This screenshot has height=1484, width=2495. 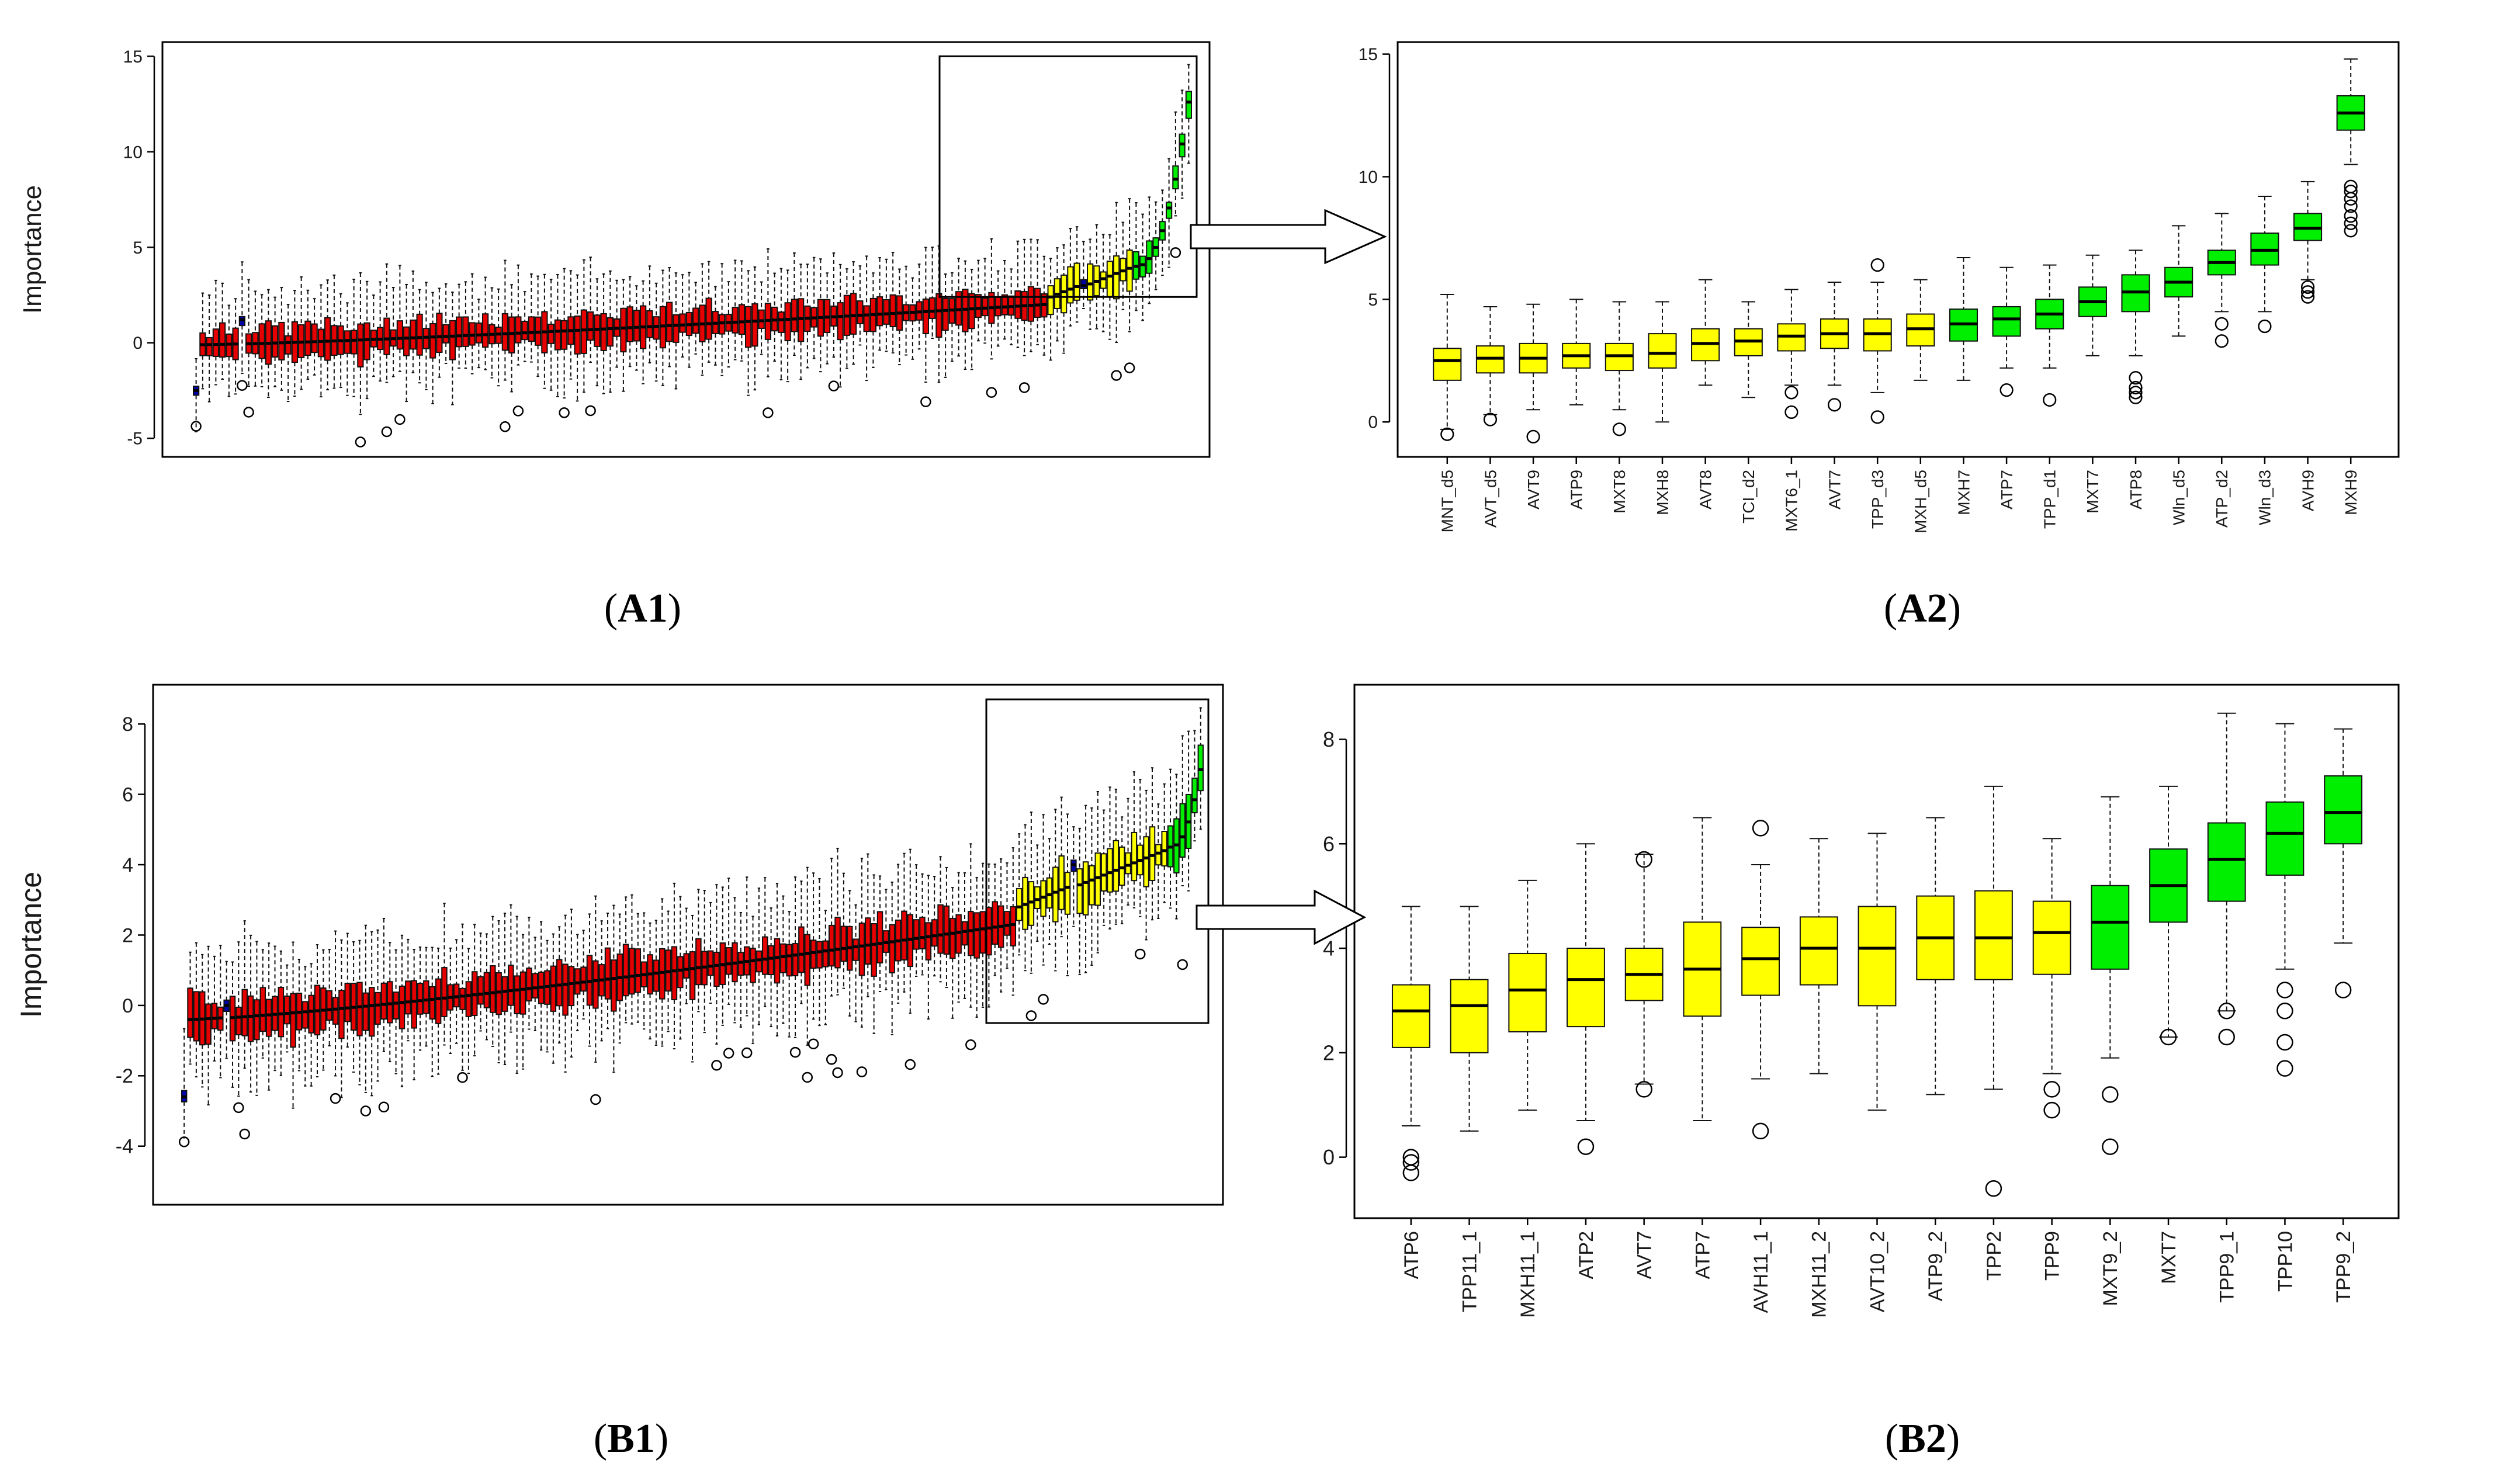 I want to click on x-tick-label: TPP2, so click(x=1994, y=1256).